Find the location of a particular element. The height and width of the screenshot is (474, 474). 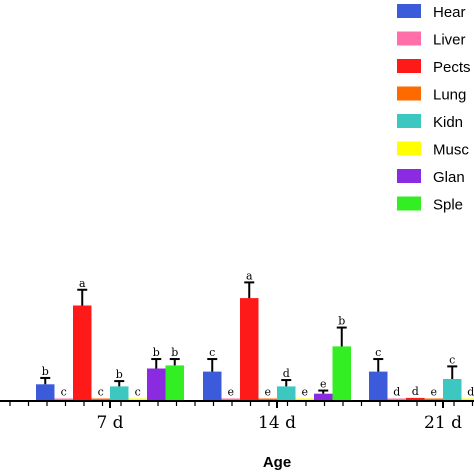

legend-swatch-liver is located at coordinates (409, 38).